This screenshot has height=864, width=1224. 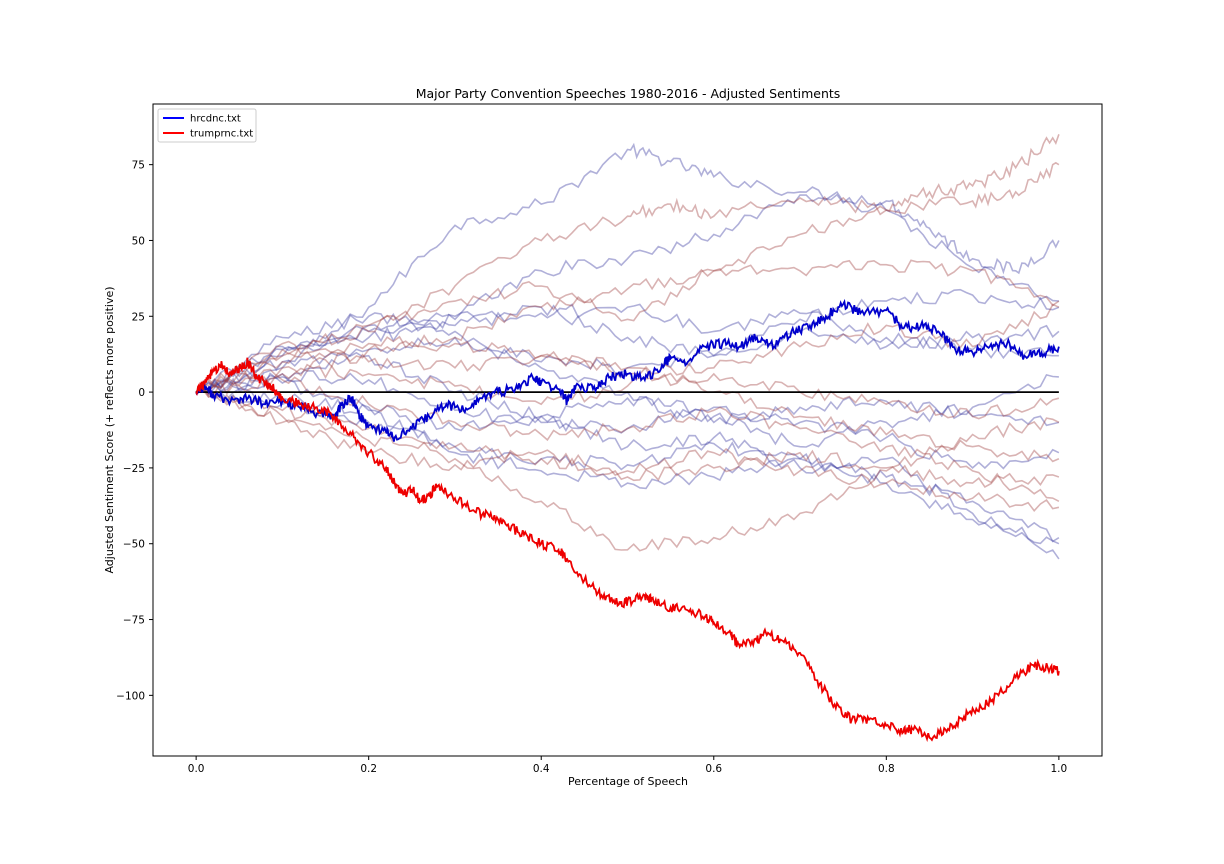 I want to click on x-tick-label: 0.6, so click(x=713, y=769).